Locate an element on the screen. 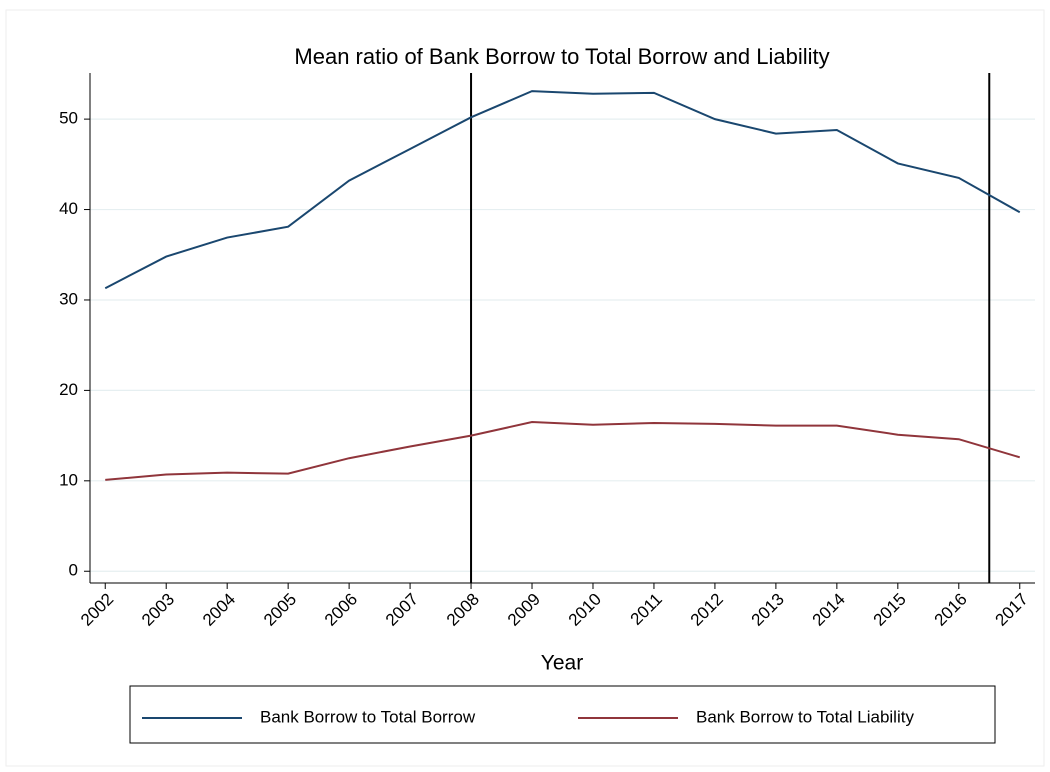  legend is located at coordinates (562, 714).